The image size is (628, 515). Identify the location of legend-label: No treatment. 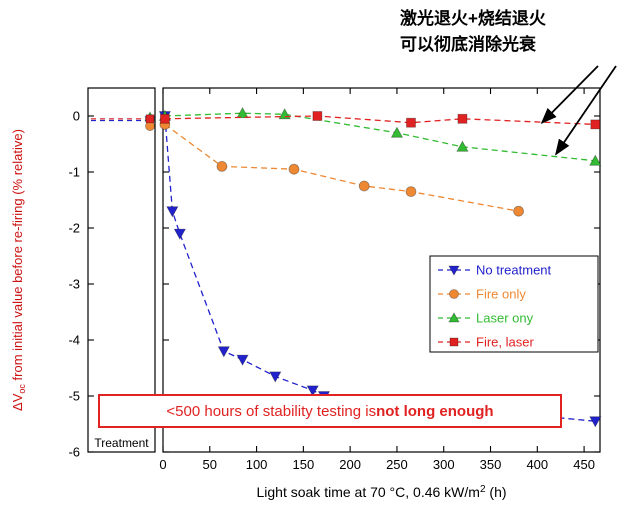
(514, 270).